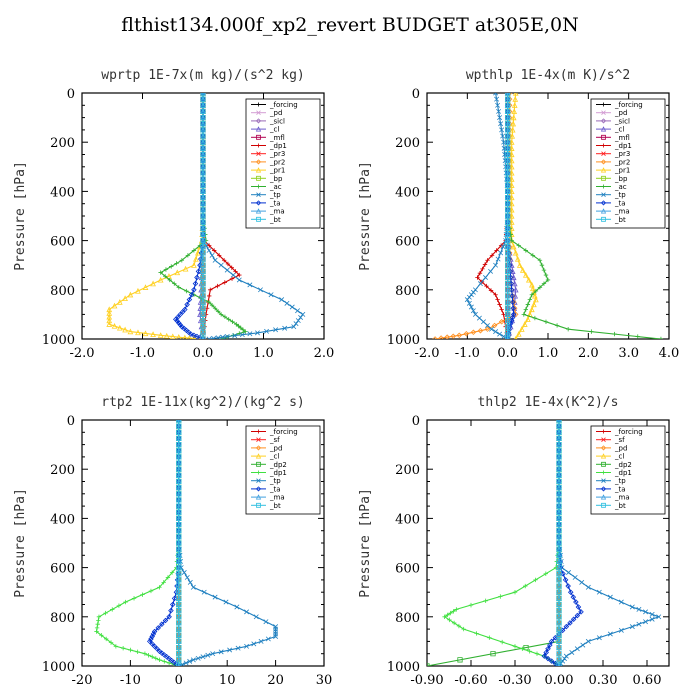 The image size is (700, 700). Describe the element at coordinates (647, 680) in the screenshot. I see `x-tick-label: 0.60` at that location.